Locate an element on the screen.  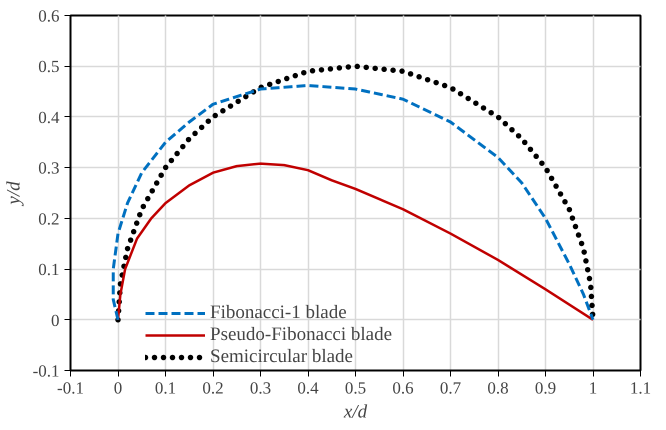
x-tick-label: 0.5 is located at coordinates (355, 388).